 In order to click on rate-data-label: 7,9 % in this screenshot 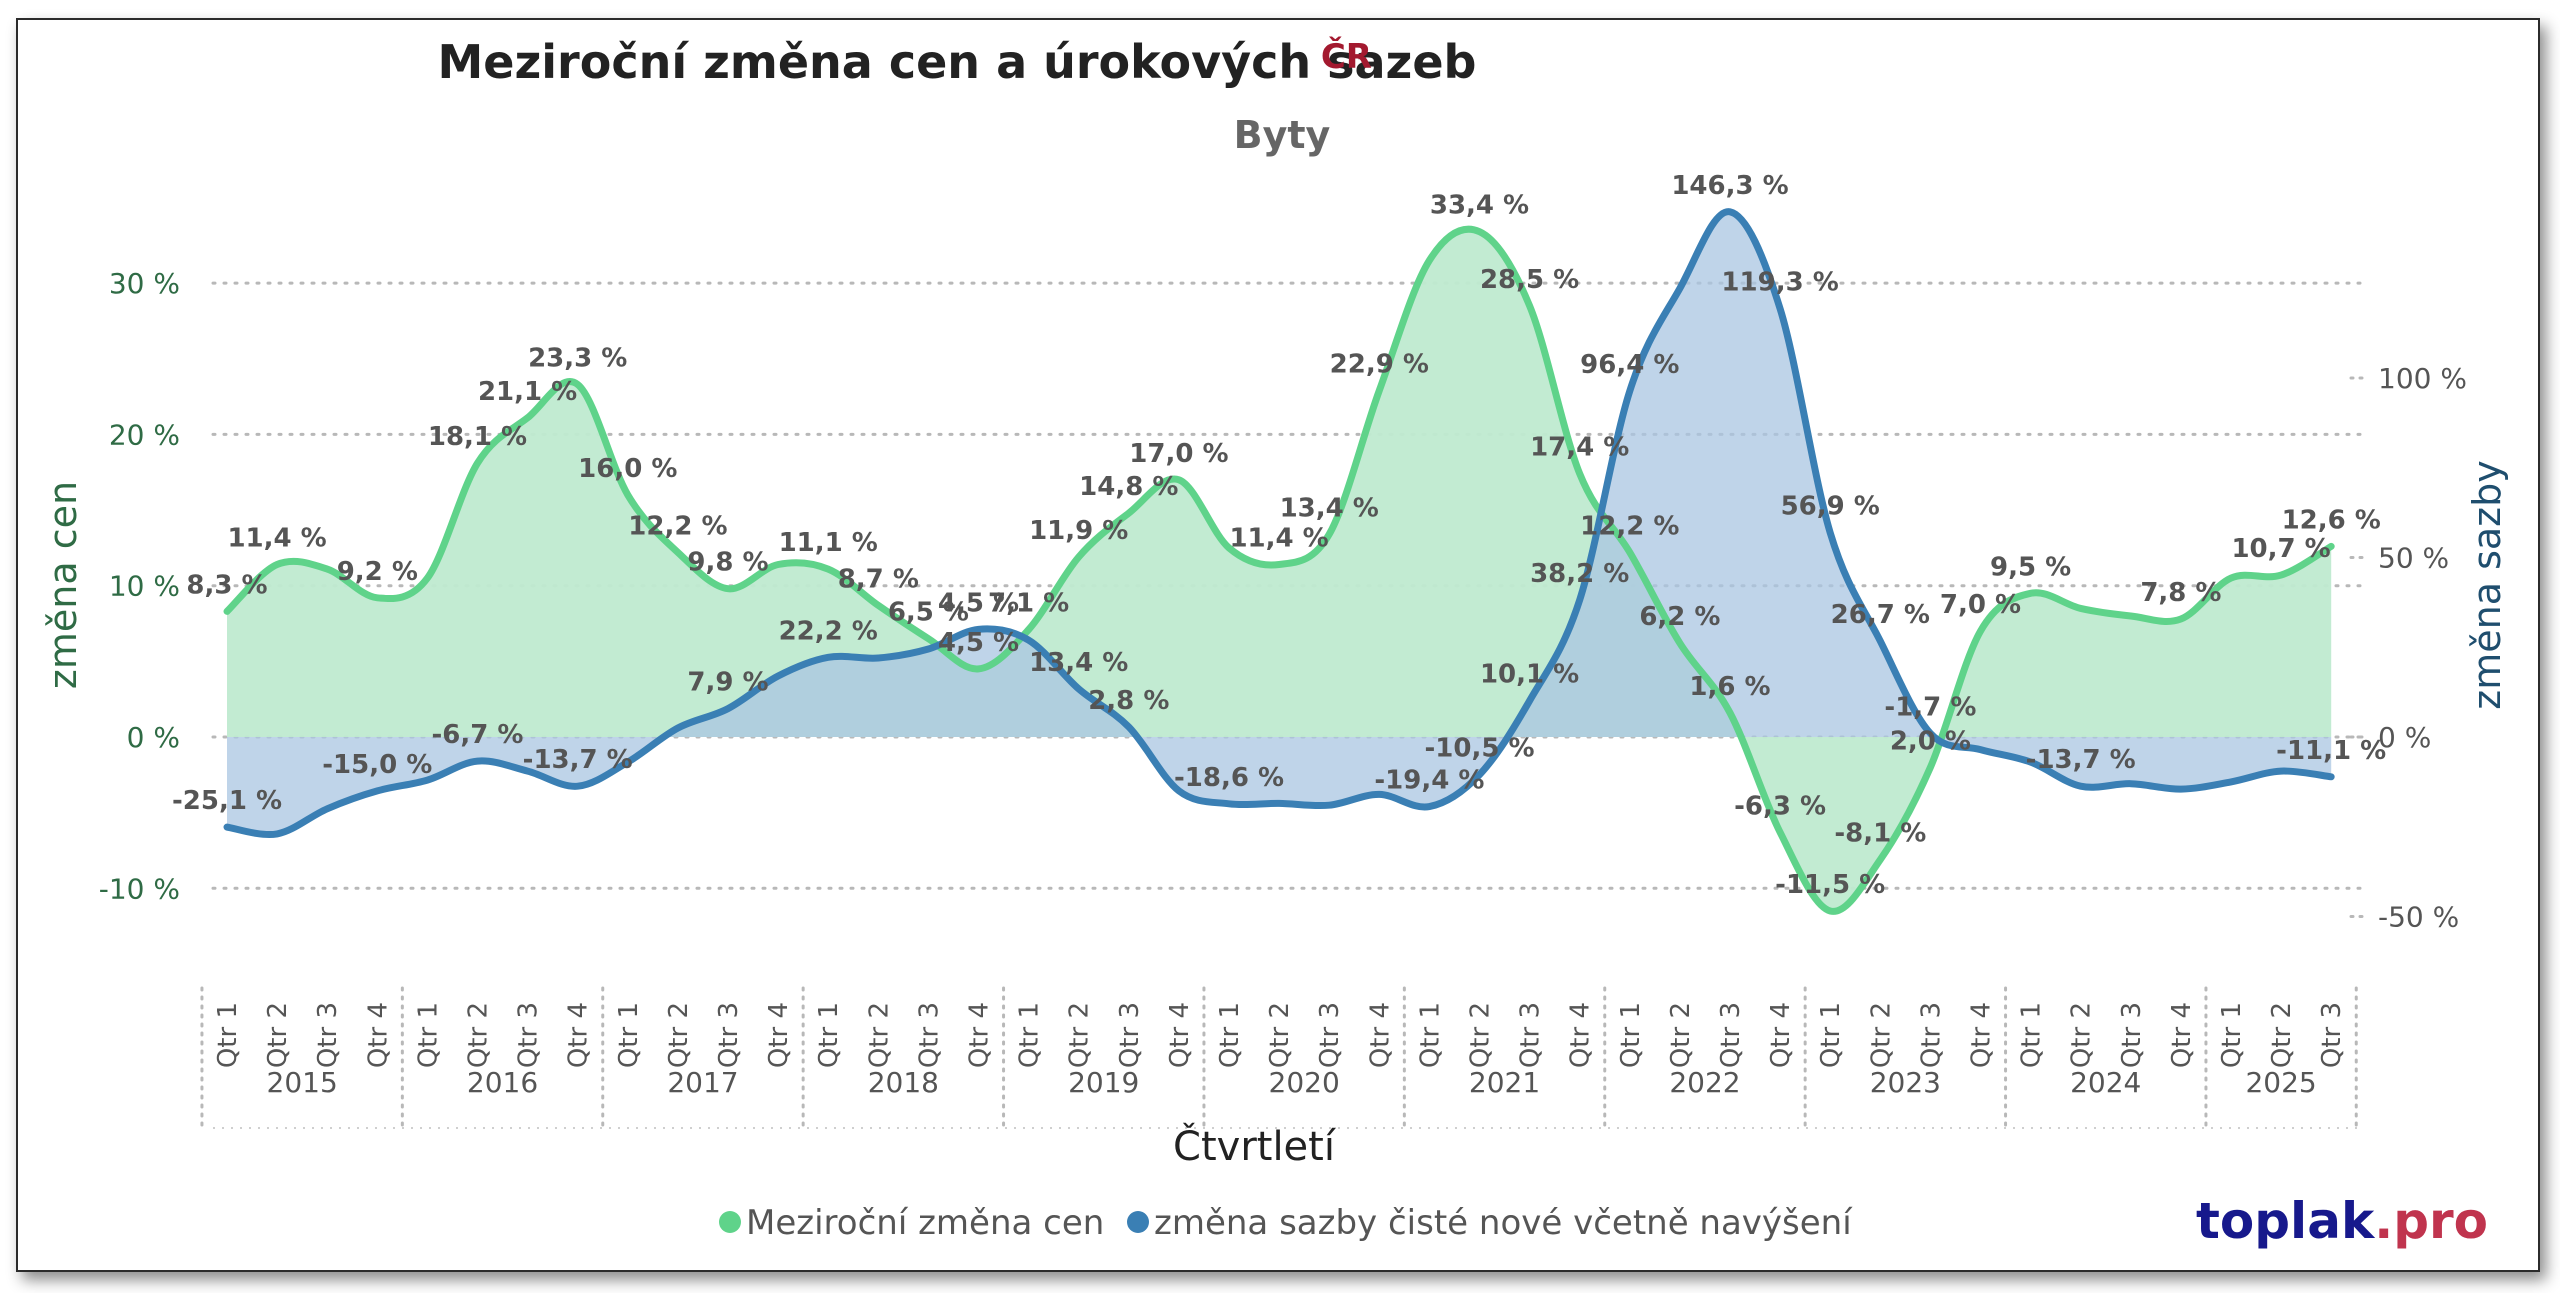, I will do `click(727, 683)`.